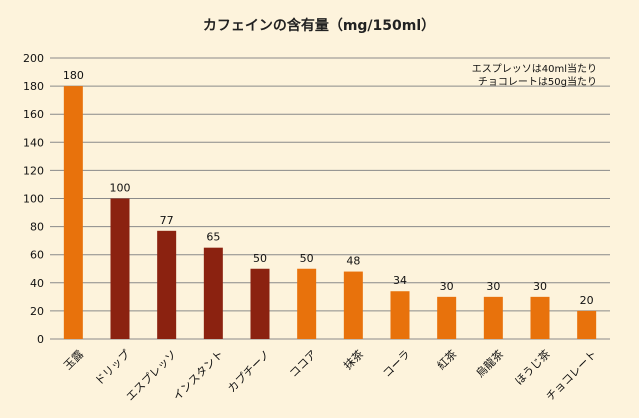 This screenshot has width=639, height=418. I want to click on x-category-label: 玉露, so click(73, 360).